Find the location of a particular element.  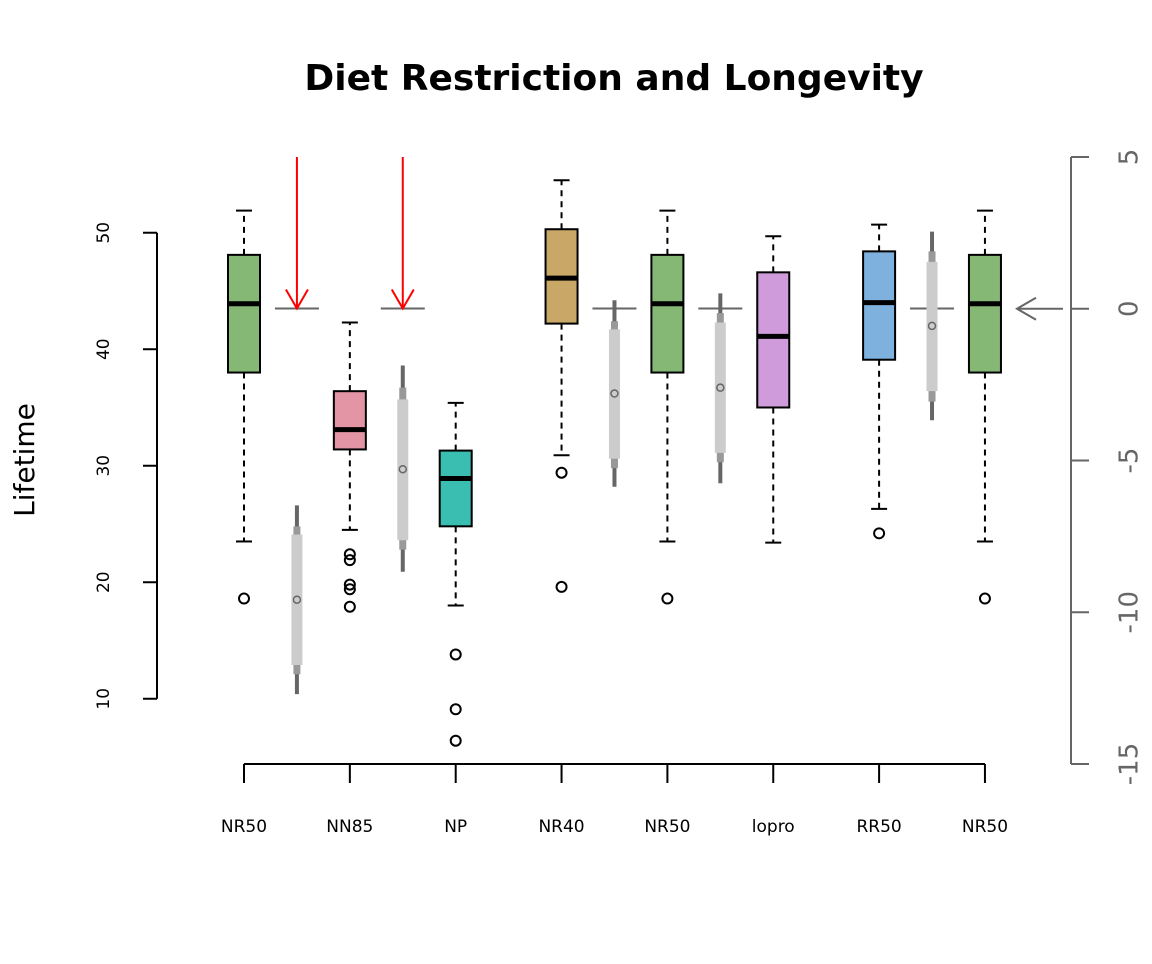

x-tick-label: RR50 is located at coordinates (878, 827).